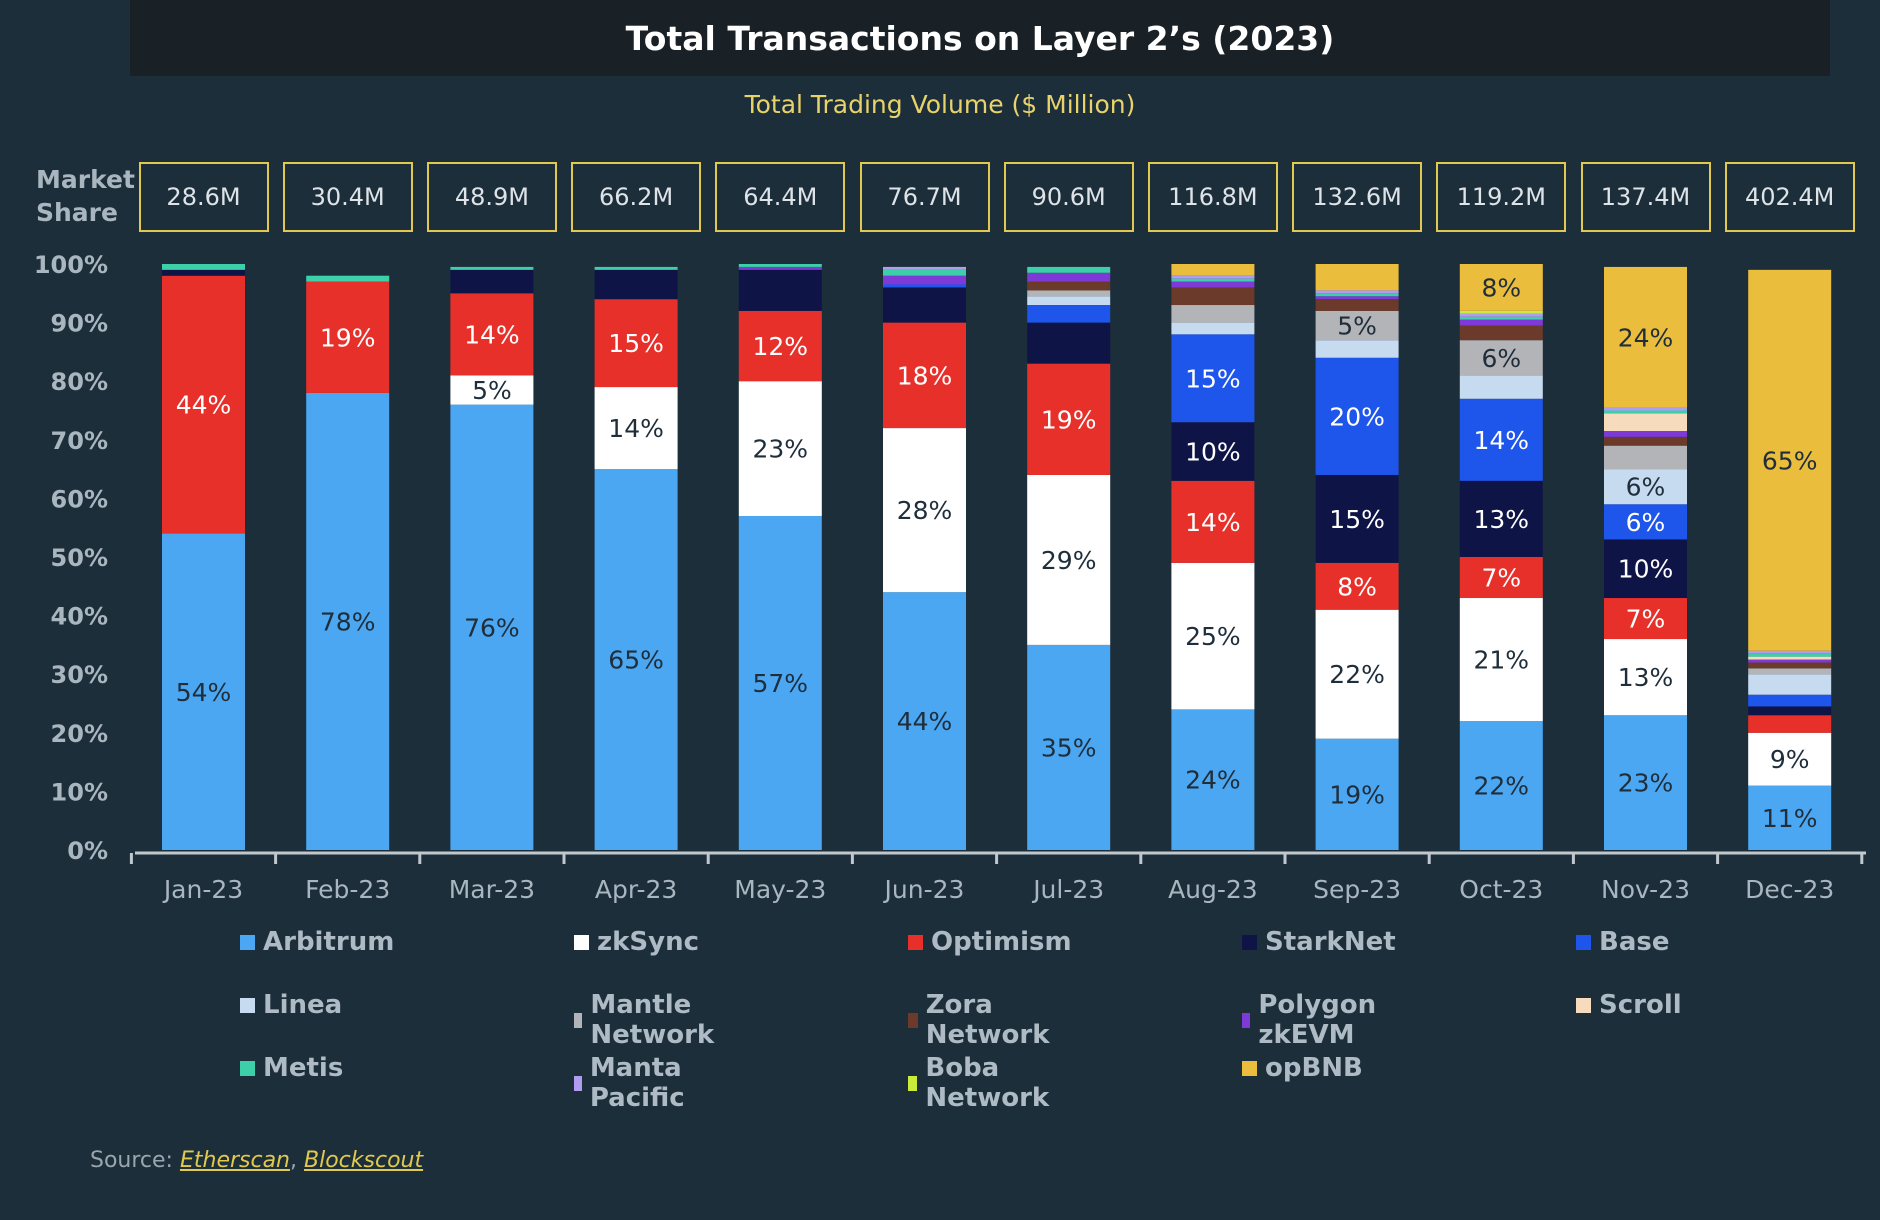 The height and width of the screenshot is (1220, 1880). I want to click on data-label: 78%, so click(348, 621).